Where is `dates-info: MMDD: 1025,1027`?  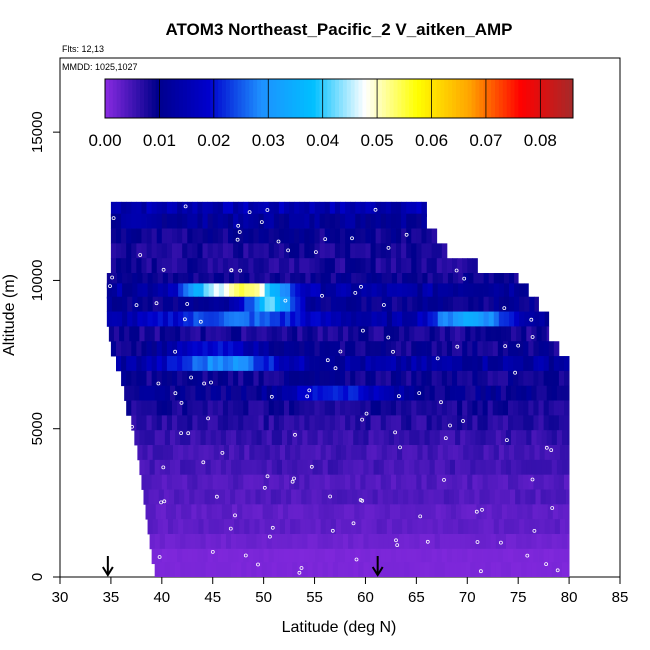
dates-info: MMDD: 1025,1027 is located at coordinates (100, 67).